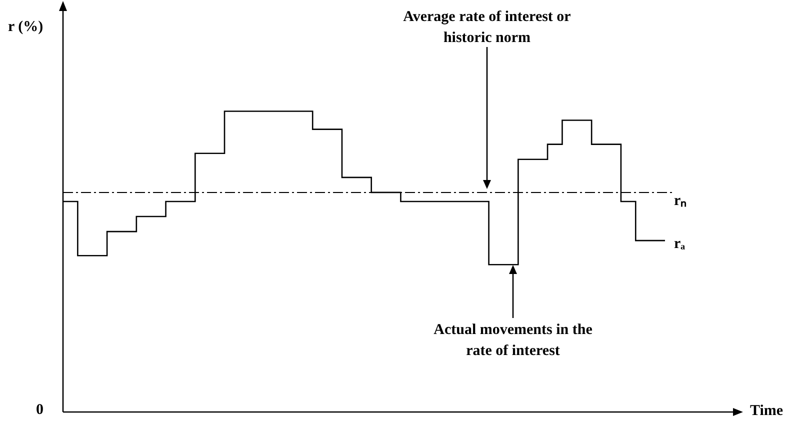 This screenshot has height=429, width=785. What do you see at coordinates (487, 28) in the screenshot?
I see `text: Average rate of interest or historic norm` at bounding box center [487, 28].